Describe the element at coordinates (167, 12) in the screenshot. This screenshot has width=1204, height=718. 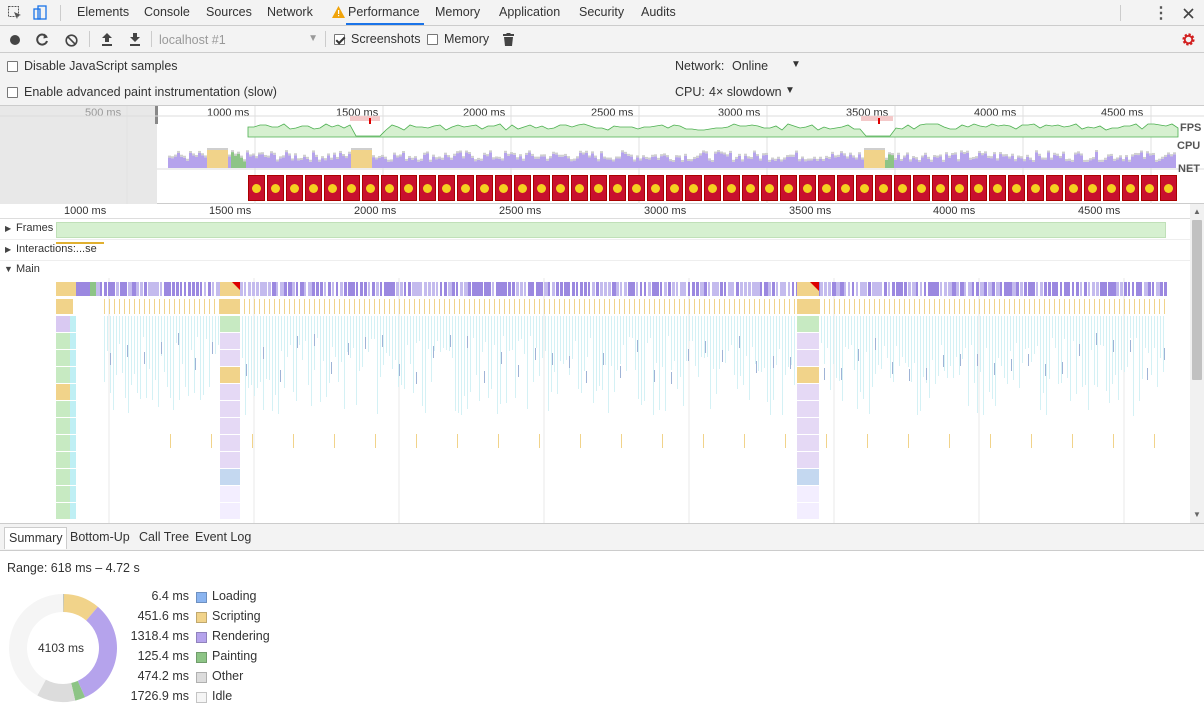
I see `tab-console: Console` at that location.